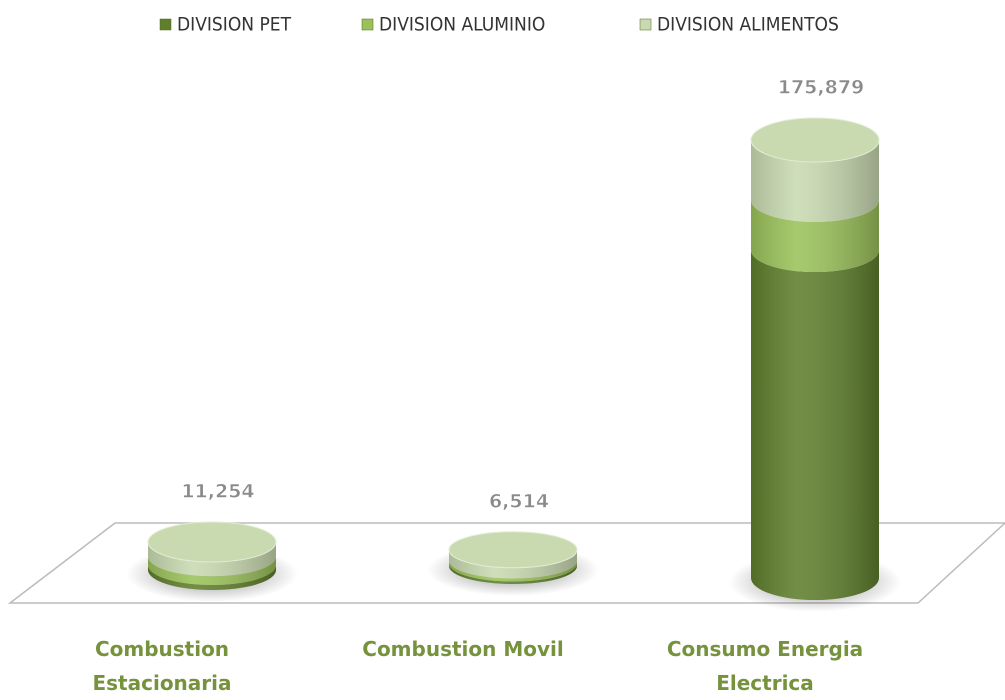 The height and width of the screenshot is (700, 1005). I want to click on category-label: Combustion Estacionaria, so click(162, 666).